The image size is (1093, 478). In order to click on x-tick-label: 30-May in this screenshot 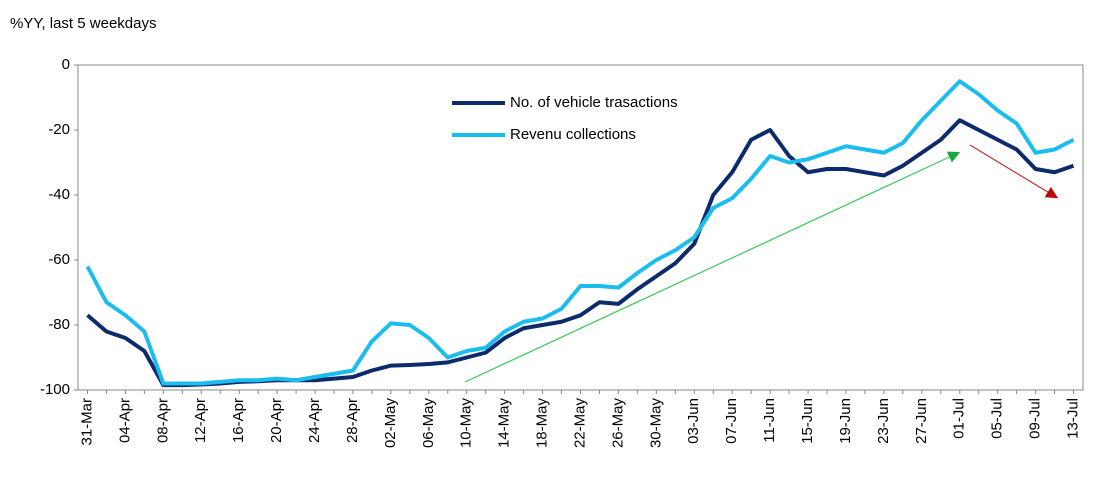, I will do `click(655, 423)`.